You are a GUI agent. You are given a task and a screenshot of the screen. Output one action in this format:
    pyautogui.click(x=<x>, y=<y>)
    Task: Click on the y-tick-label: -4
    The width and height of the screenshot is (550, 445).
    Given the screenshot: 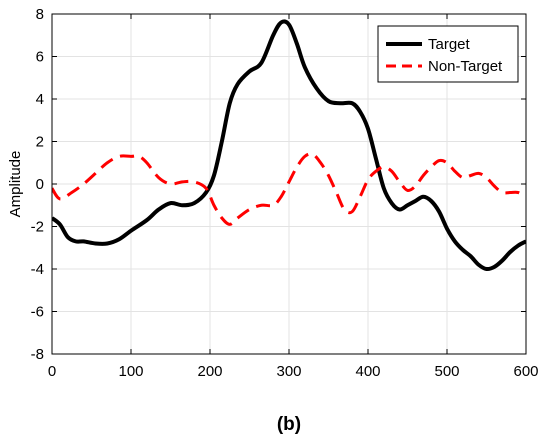 What is the action you would take?
    pyautogui.click(x=37, y=269)
    